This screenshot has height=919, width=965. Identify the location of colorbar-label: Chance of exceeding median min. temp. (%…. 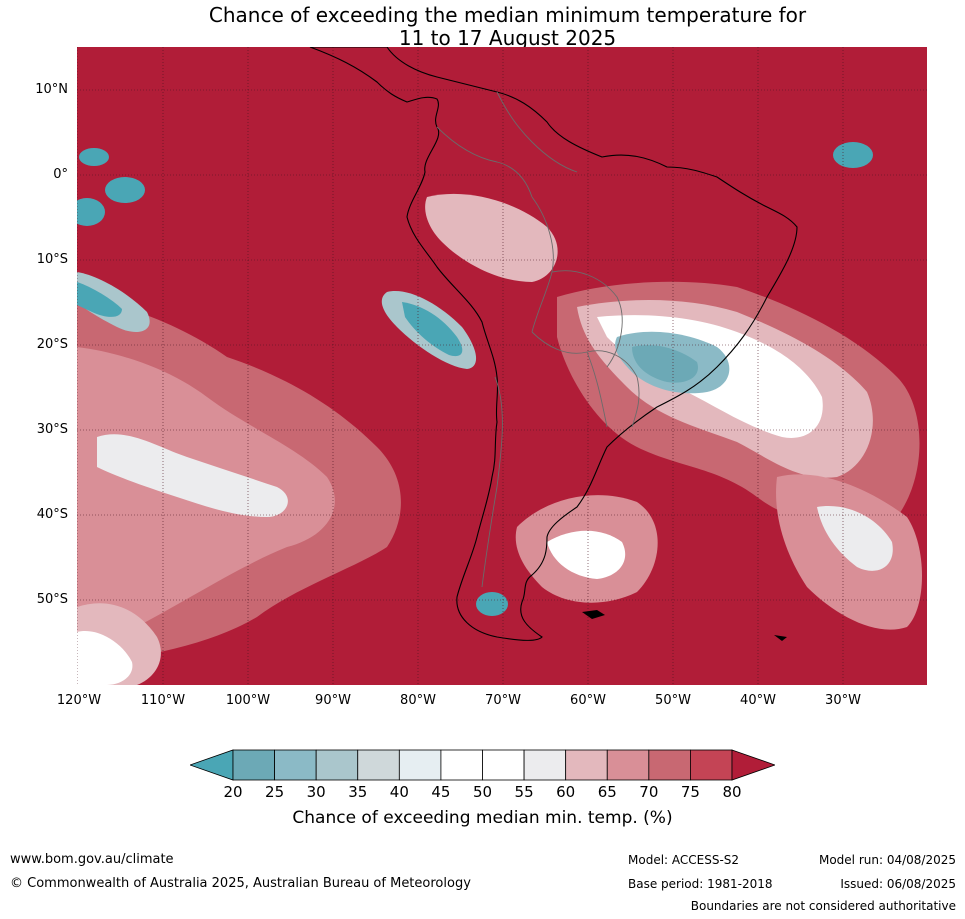
(482, 818).